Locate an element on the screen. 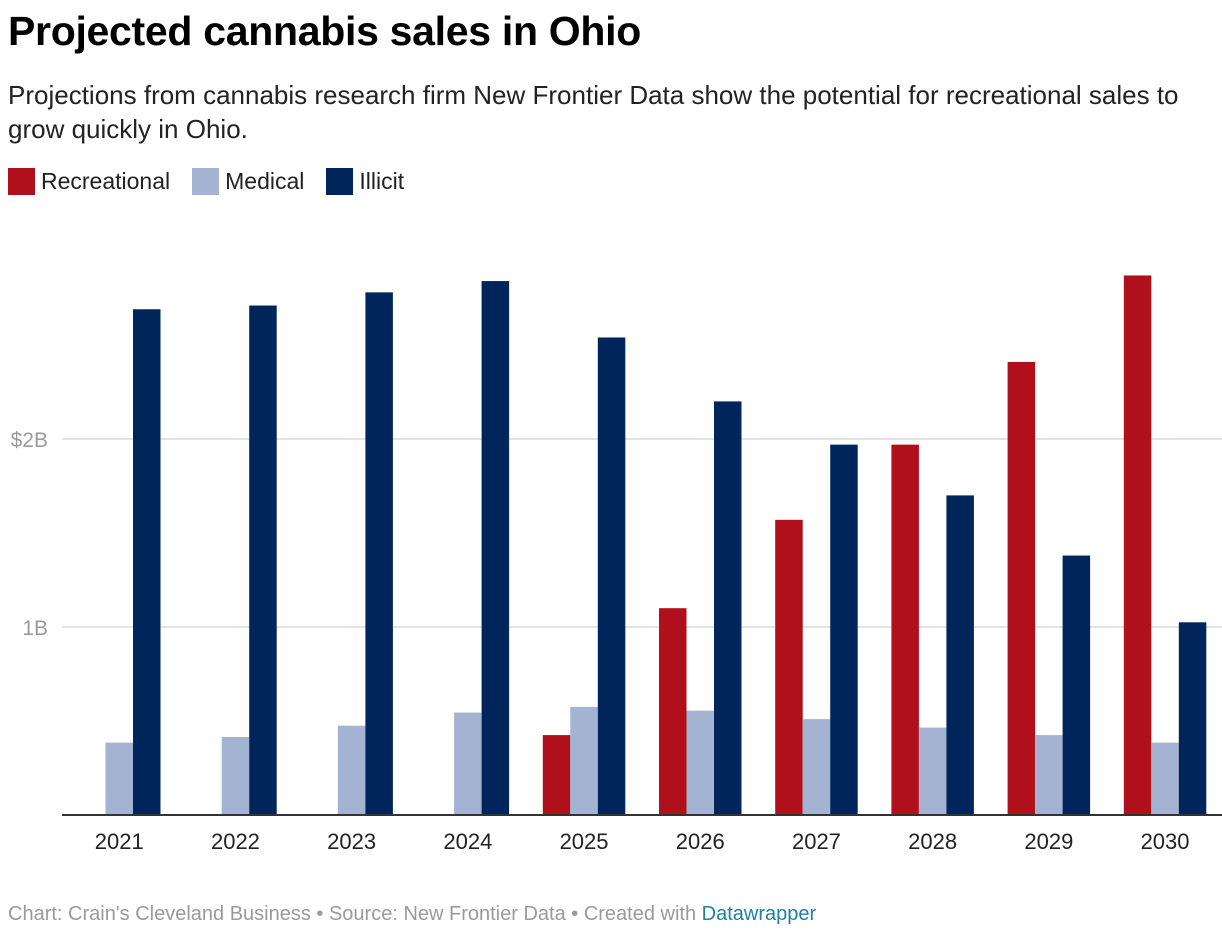 The image size is (1222, 932). bar-recreational-2027 is located at coordinates (789, 667).